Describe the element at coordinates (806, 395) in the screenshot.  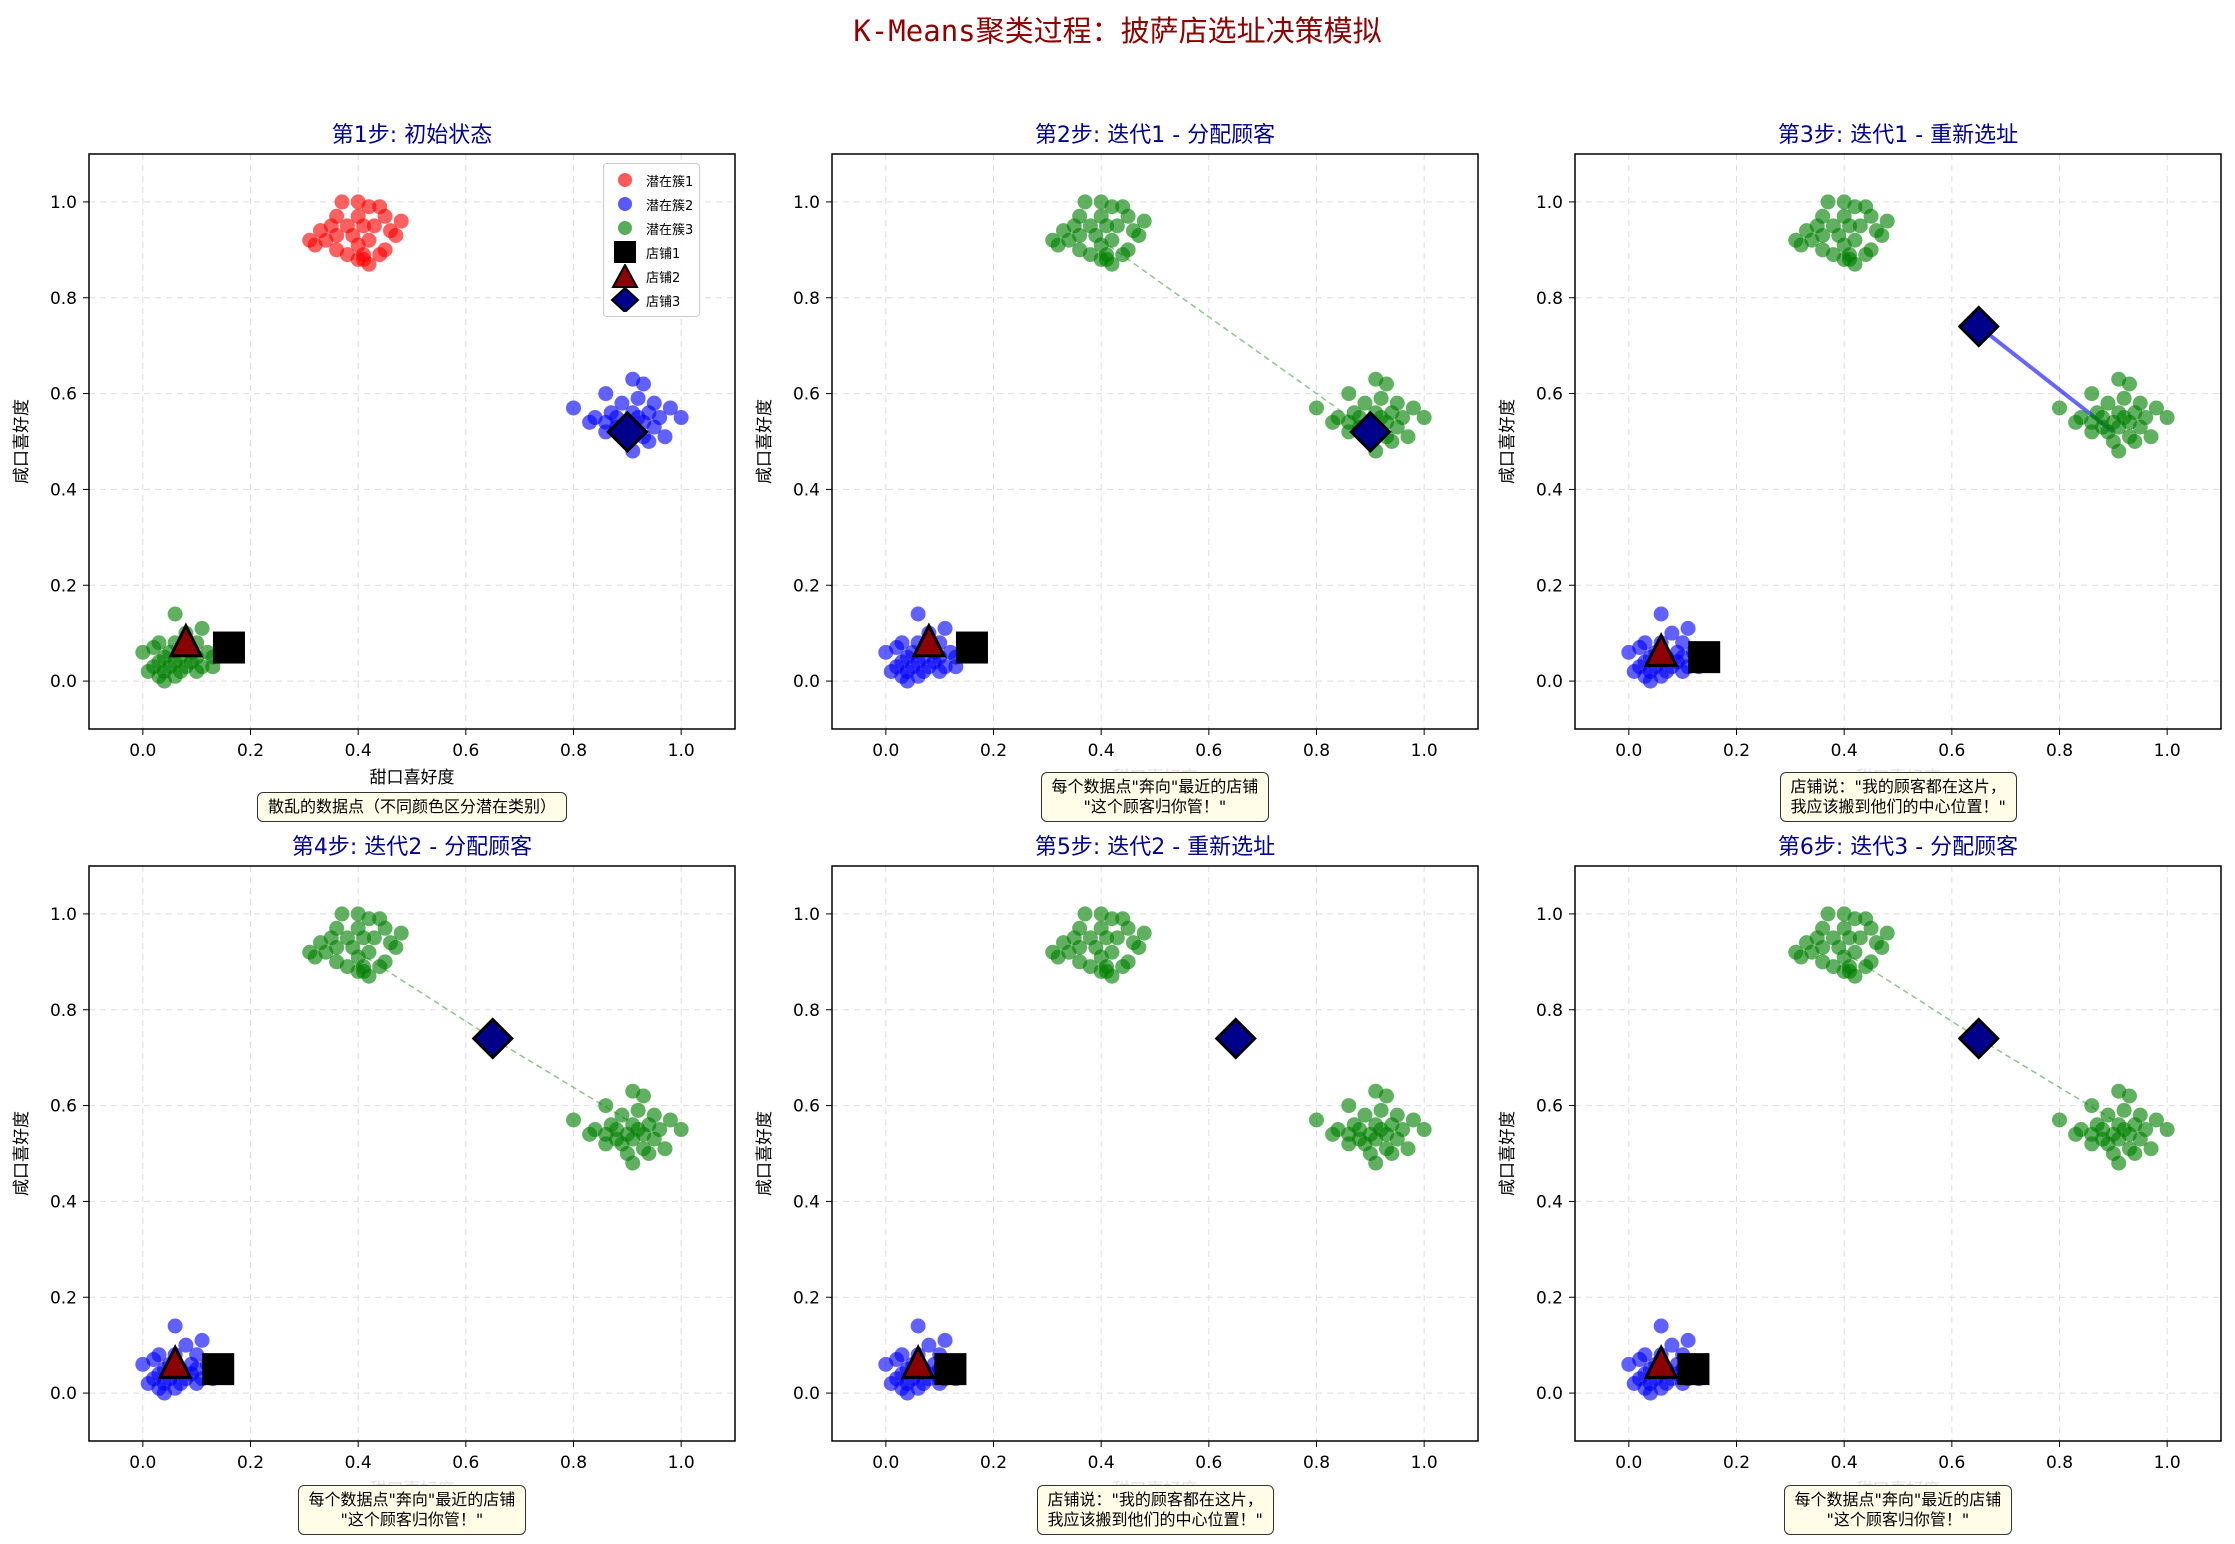
I see `y-tick-label: 0.6` at that location.